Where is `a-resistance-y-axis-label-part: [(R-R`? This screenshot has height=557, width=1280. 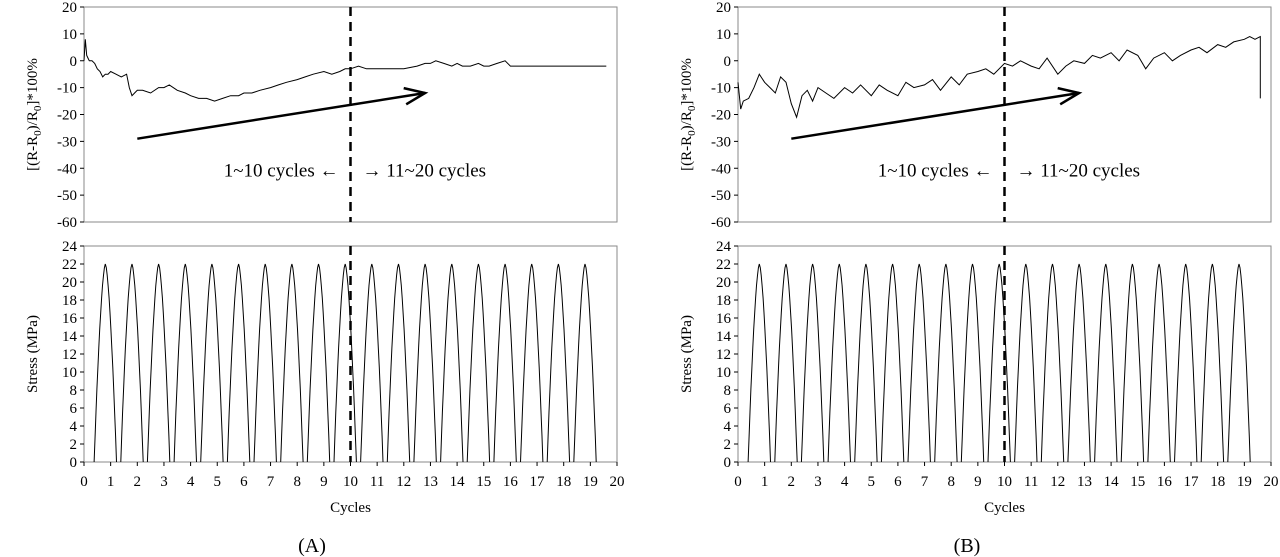 a-resistance-y-axis-label-part: [(R-R is located at coordinates (33, 153).